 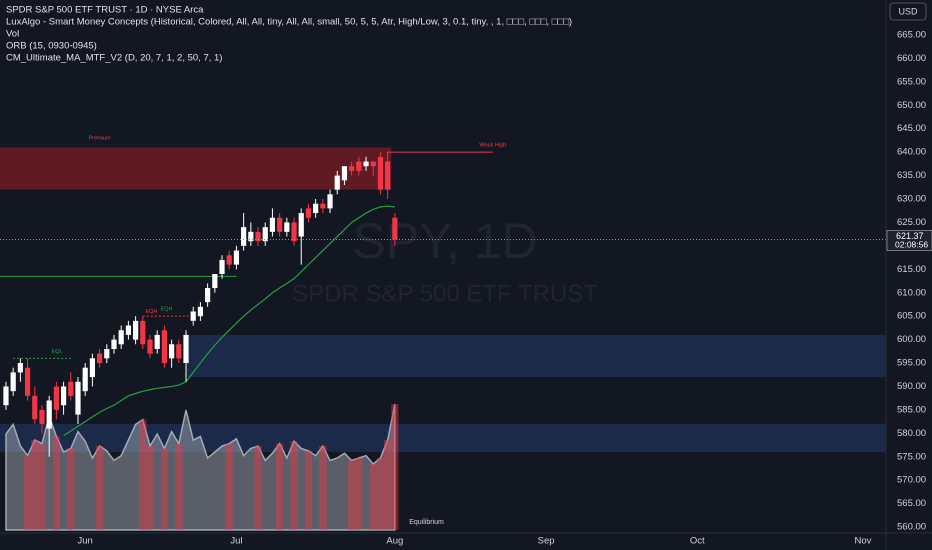 I want to click on annotation: Equilibrium, so click(x=426, y=522).